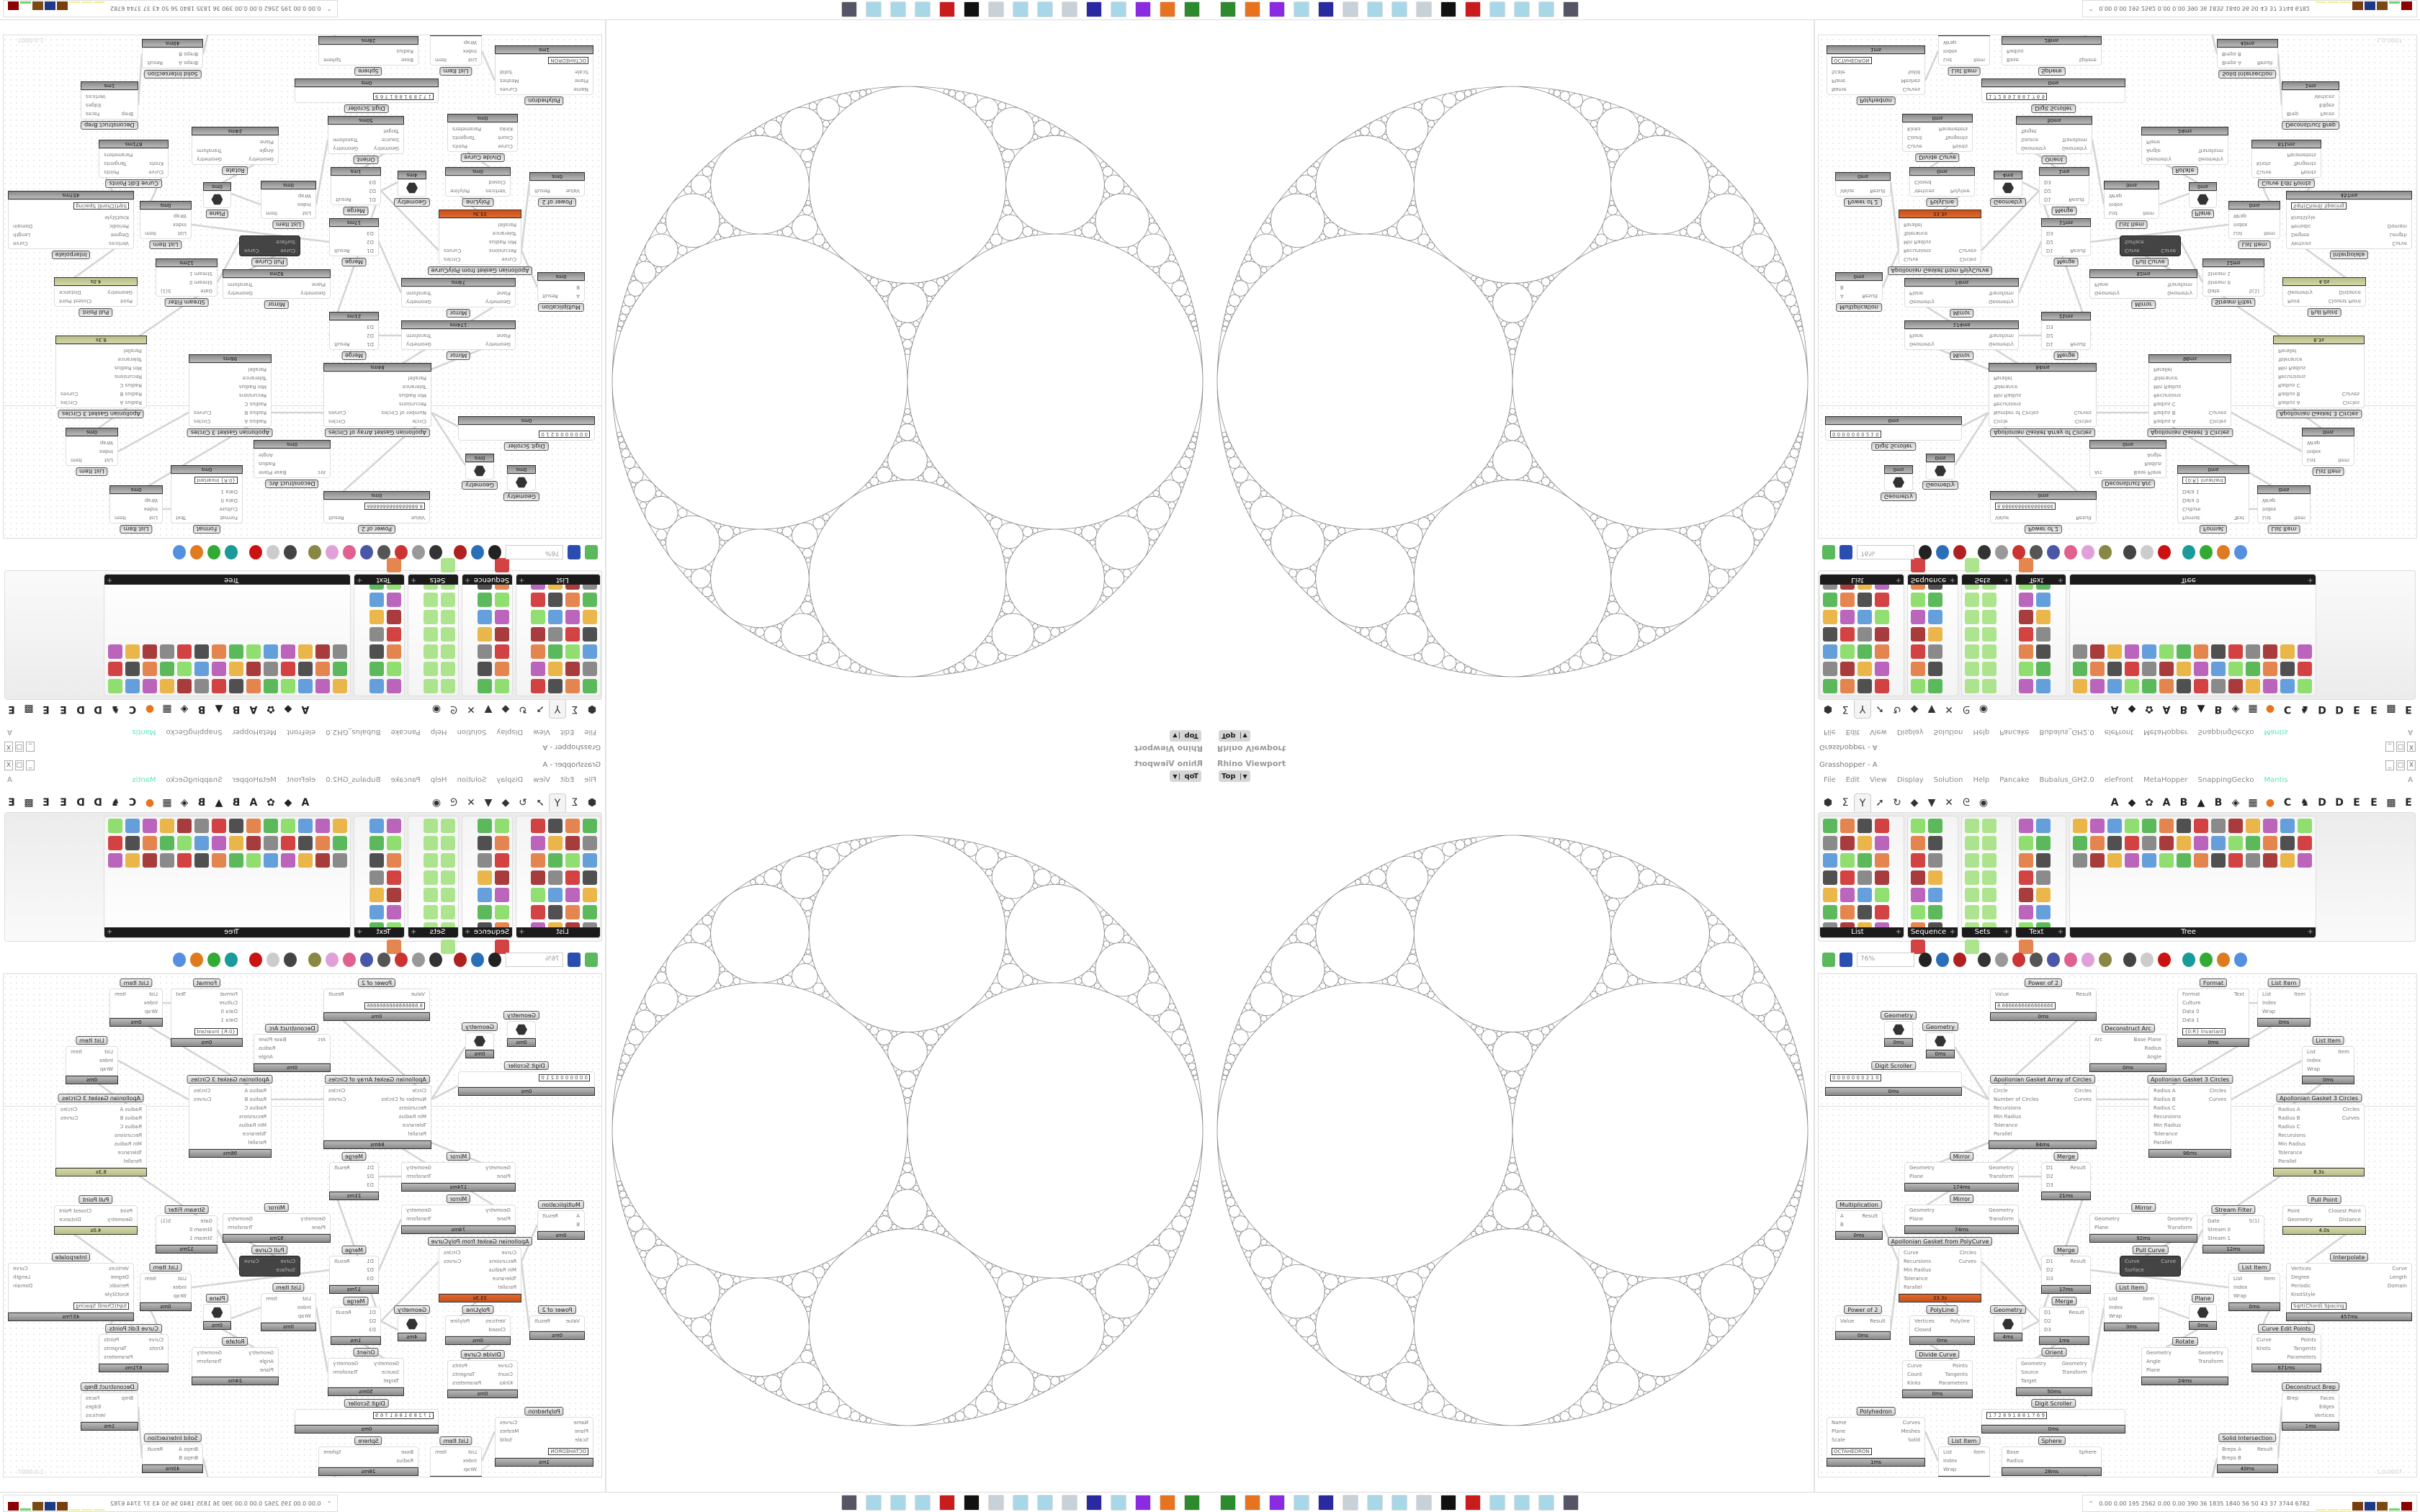 The width and height of the screenshot is (2420, 1512). Describe the element at coordinates (371, 233) in the screenshot. I see `input-port: D3` at that location.